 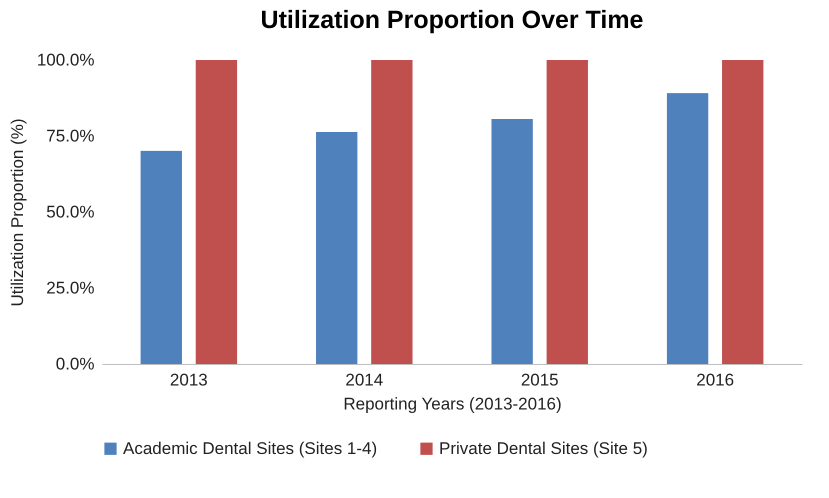 I want to click on x-tick-label: 2015, so click(x=539, y=380).